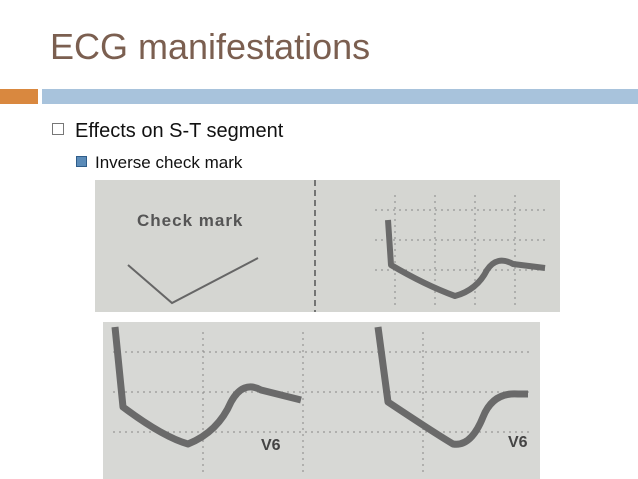  I want to click on bullet-text: Inverse check mark, so click(169, 162).